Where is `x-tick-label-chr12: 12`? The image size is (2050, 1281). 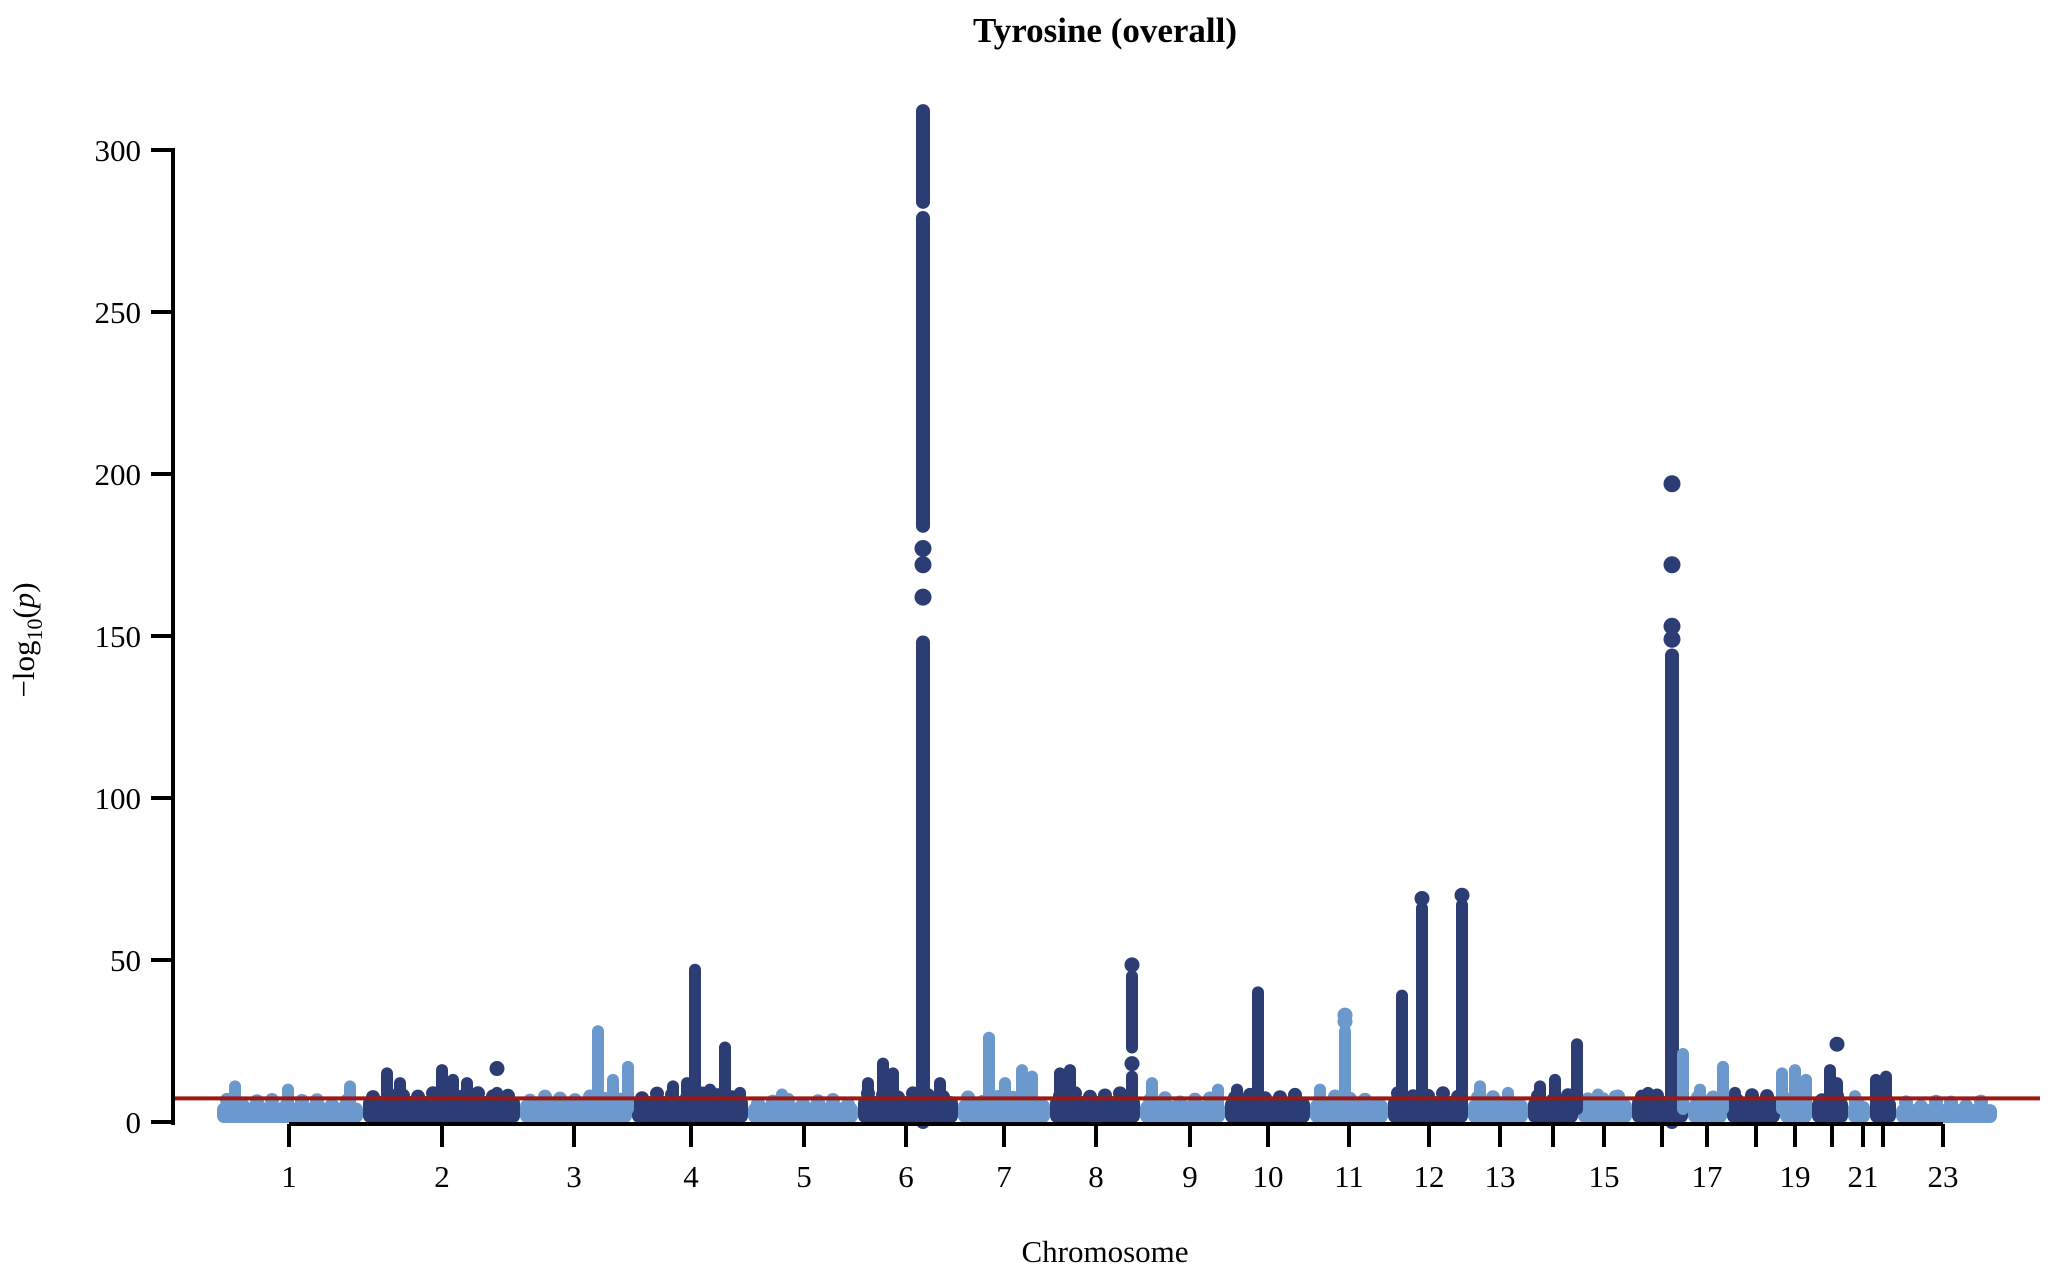 x-tick-label-chr12: 12 is located at coordinates (1429, 1176).